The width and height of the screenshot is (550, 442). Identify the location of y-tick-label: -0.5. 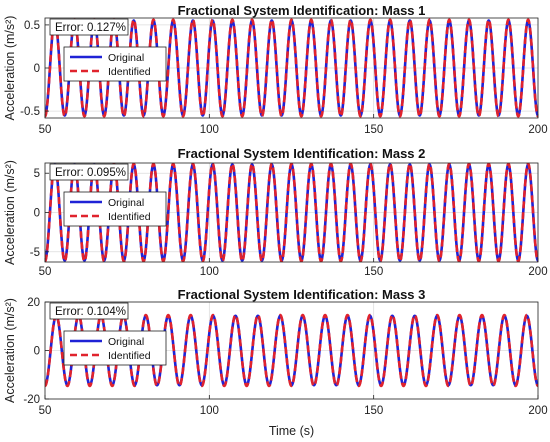
(30, 112).